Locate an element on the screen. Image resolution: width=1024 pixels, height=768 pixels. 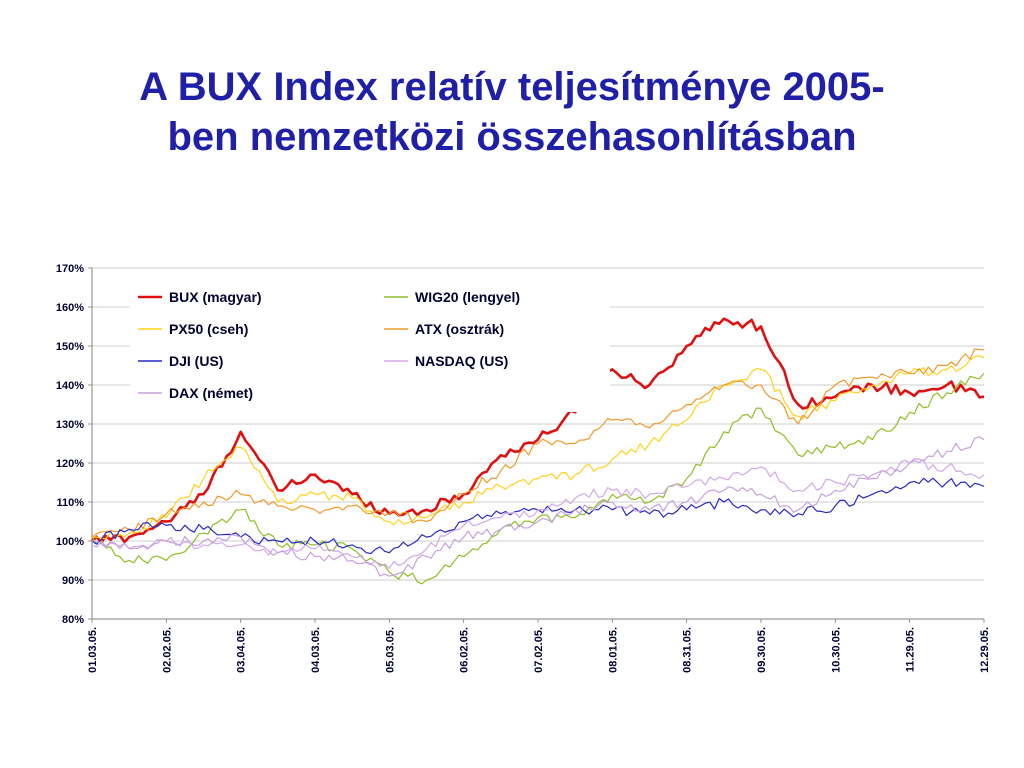
tick-label-x: 04.03.05. is located at coordinates (316, 650).